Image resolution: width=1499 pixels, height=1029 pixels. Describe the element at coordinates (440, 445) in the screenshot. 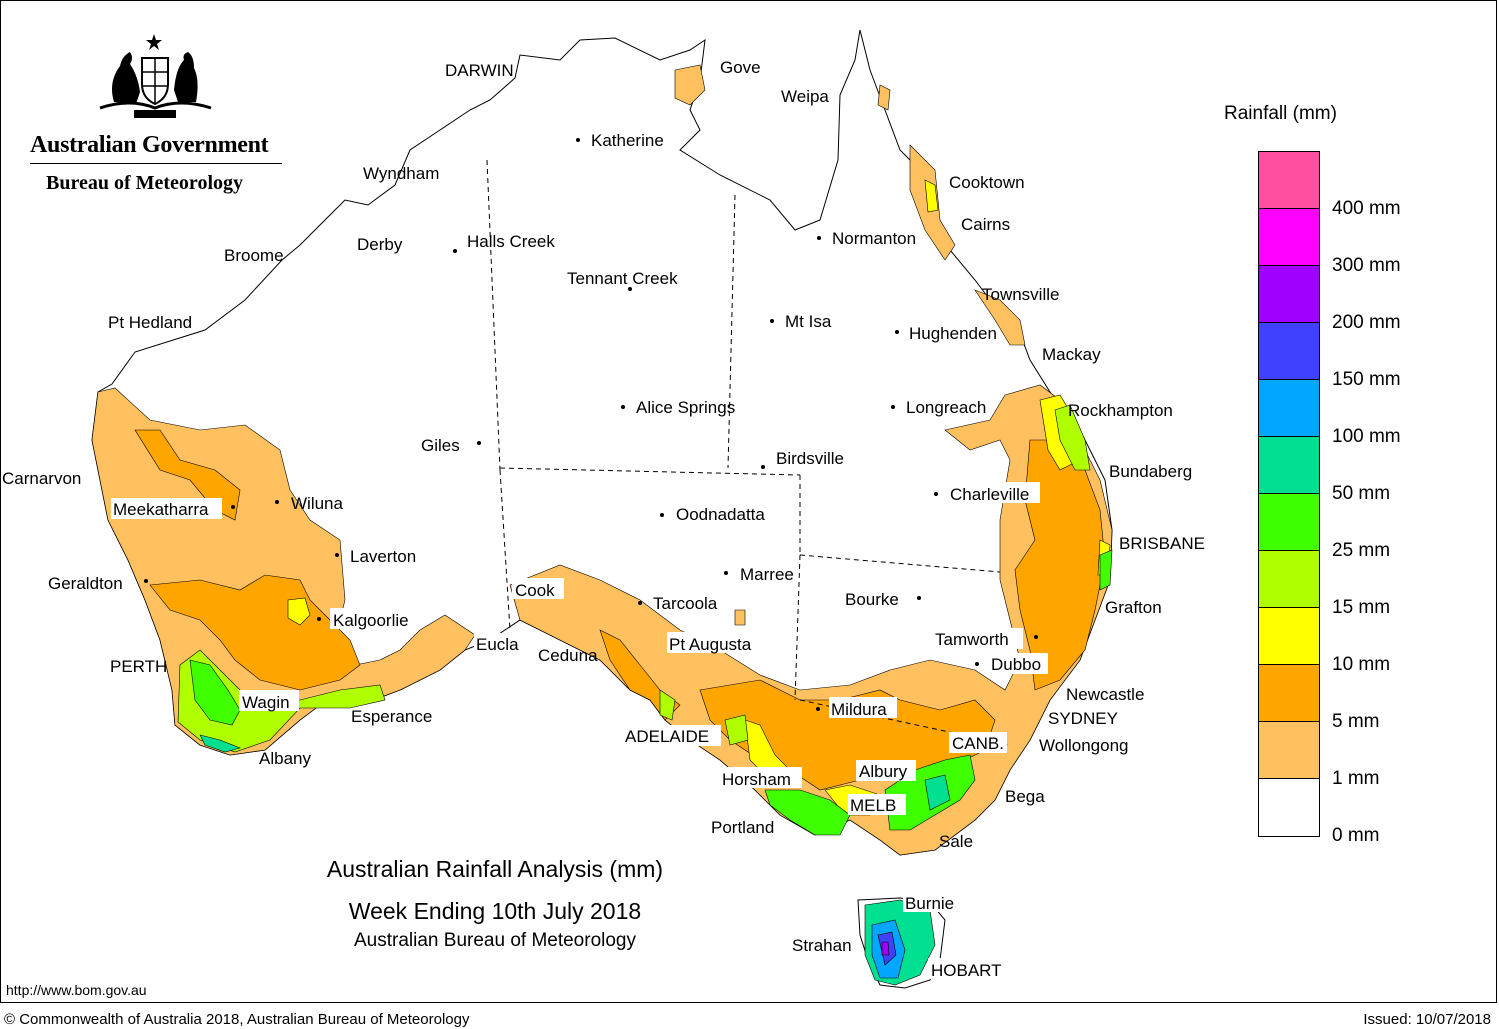

I see `label-giles: Giles` at that location.